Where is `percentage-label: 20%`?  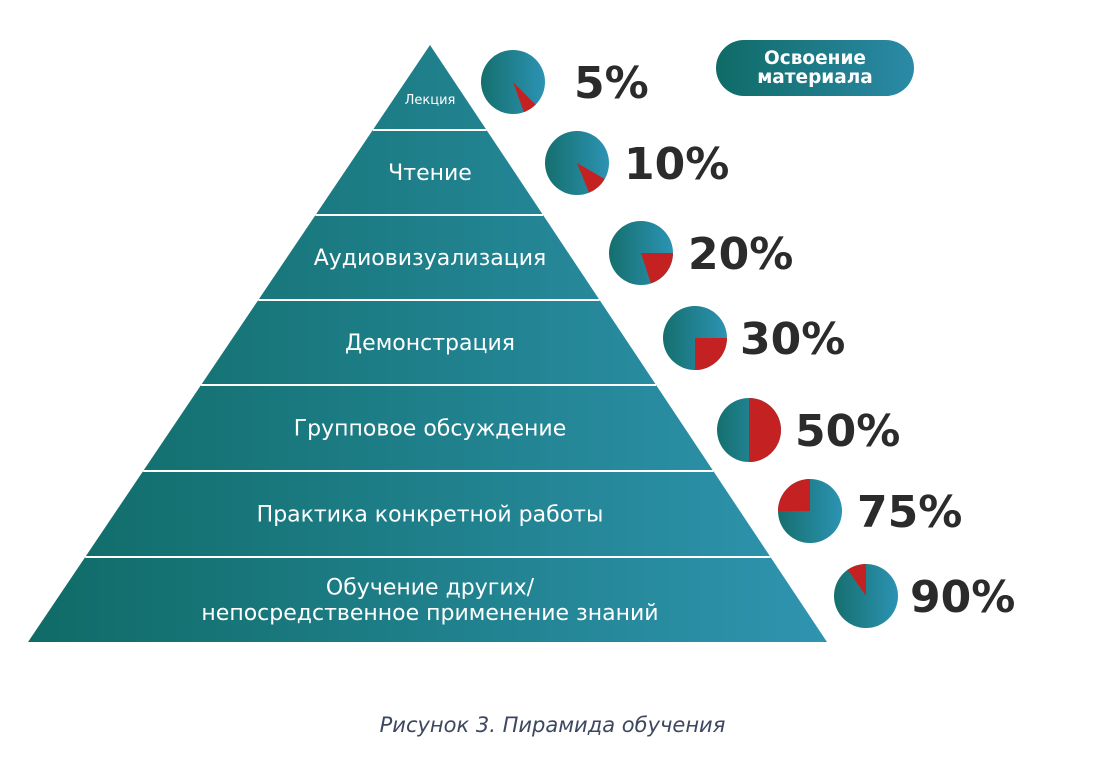 percentage-label: 20% is located at coordinates (740, 254).